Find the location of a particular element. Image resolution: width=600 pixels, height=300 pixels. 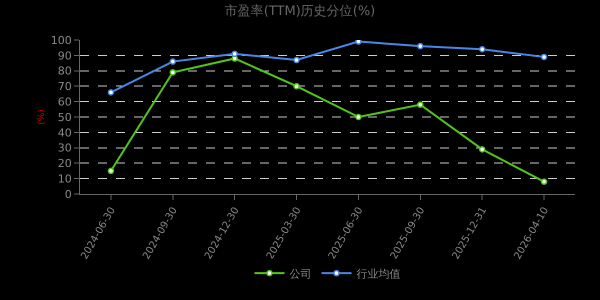

y-tick-label: 80 is located at coordinates (65, 71).